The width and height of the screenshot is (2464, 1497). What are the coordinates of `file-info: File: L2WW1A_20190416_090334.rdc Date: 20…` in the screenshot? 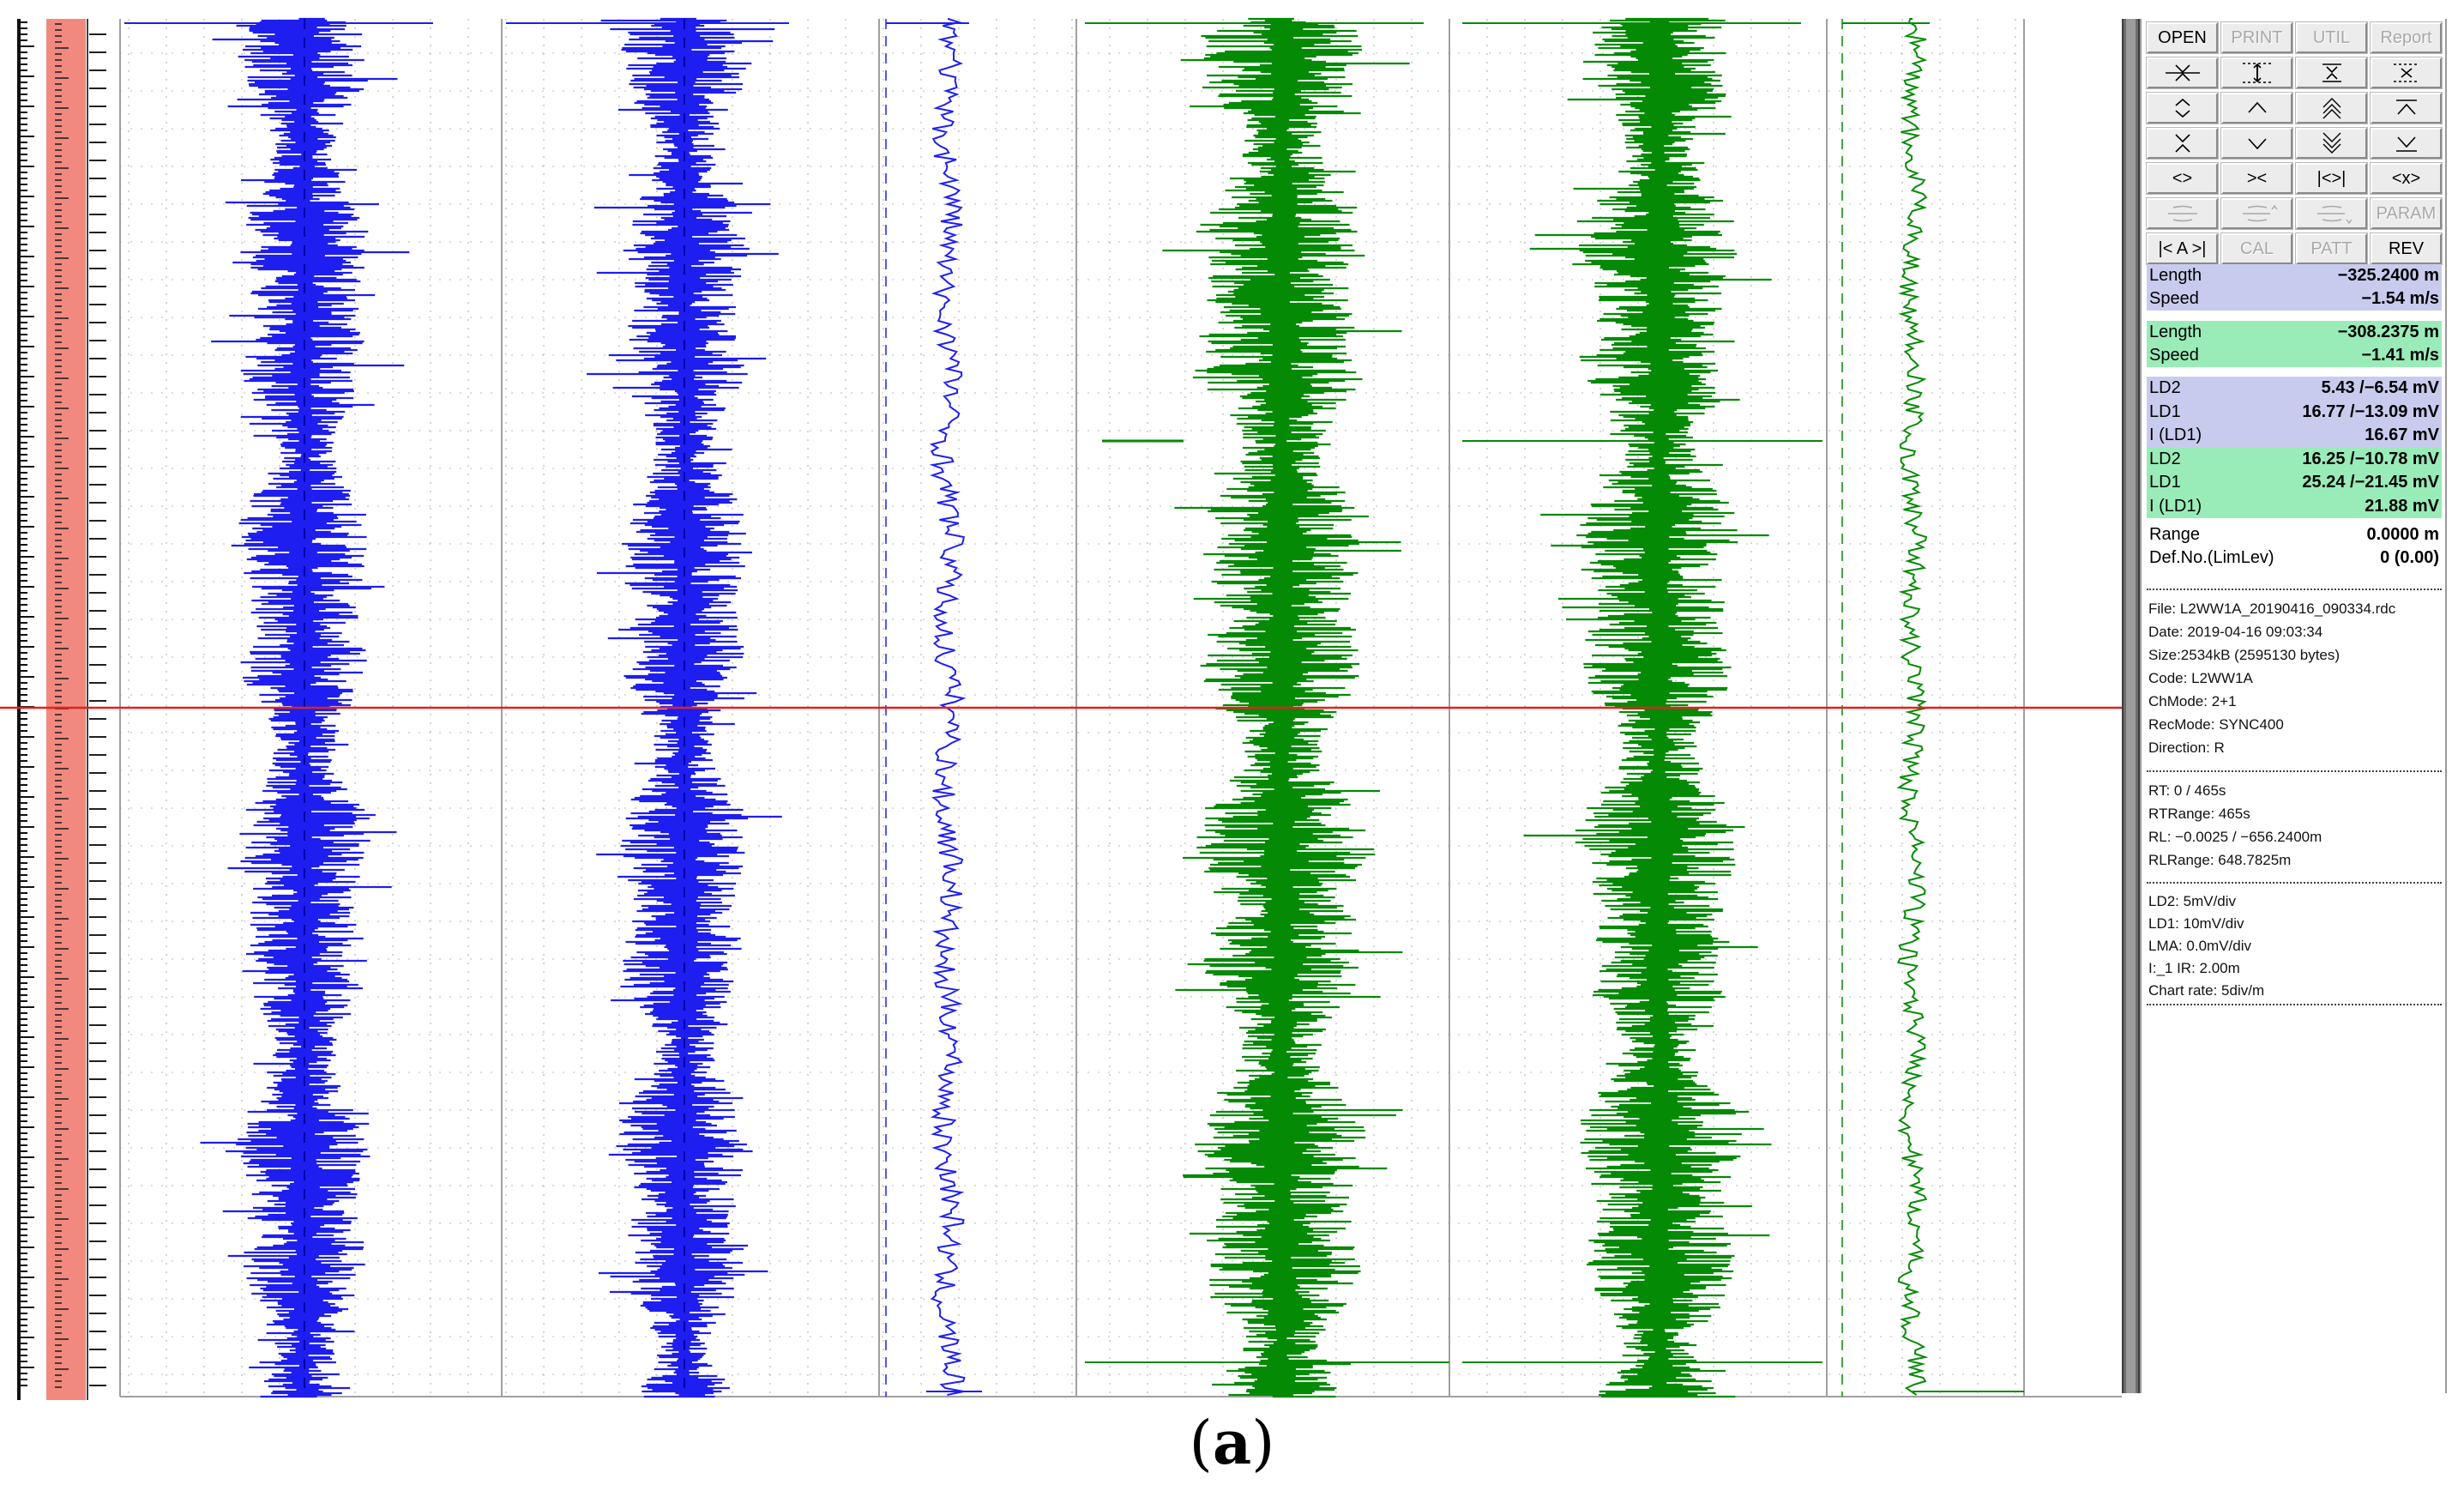 It's located at (2294, 678).